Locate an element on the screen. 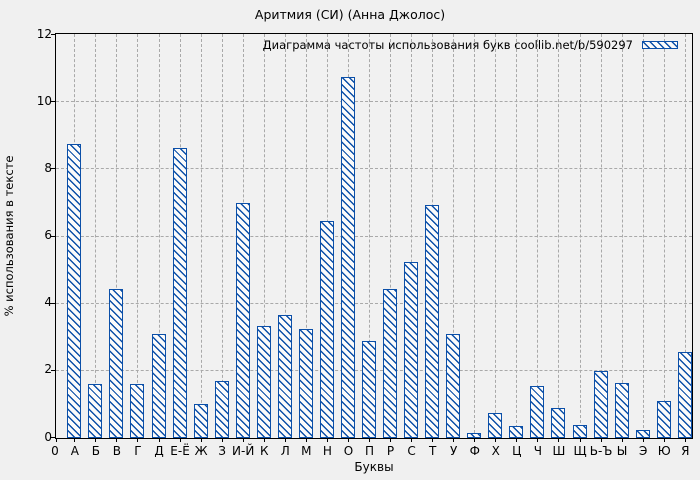 The image size is (700, 480). chart-bar-Б is located at coordinates (95, 411).